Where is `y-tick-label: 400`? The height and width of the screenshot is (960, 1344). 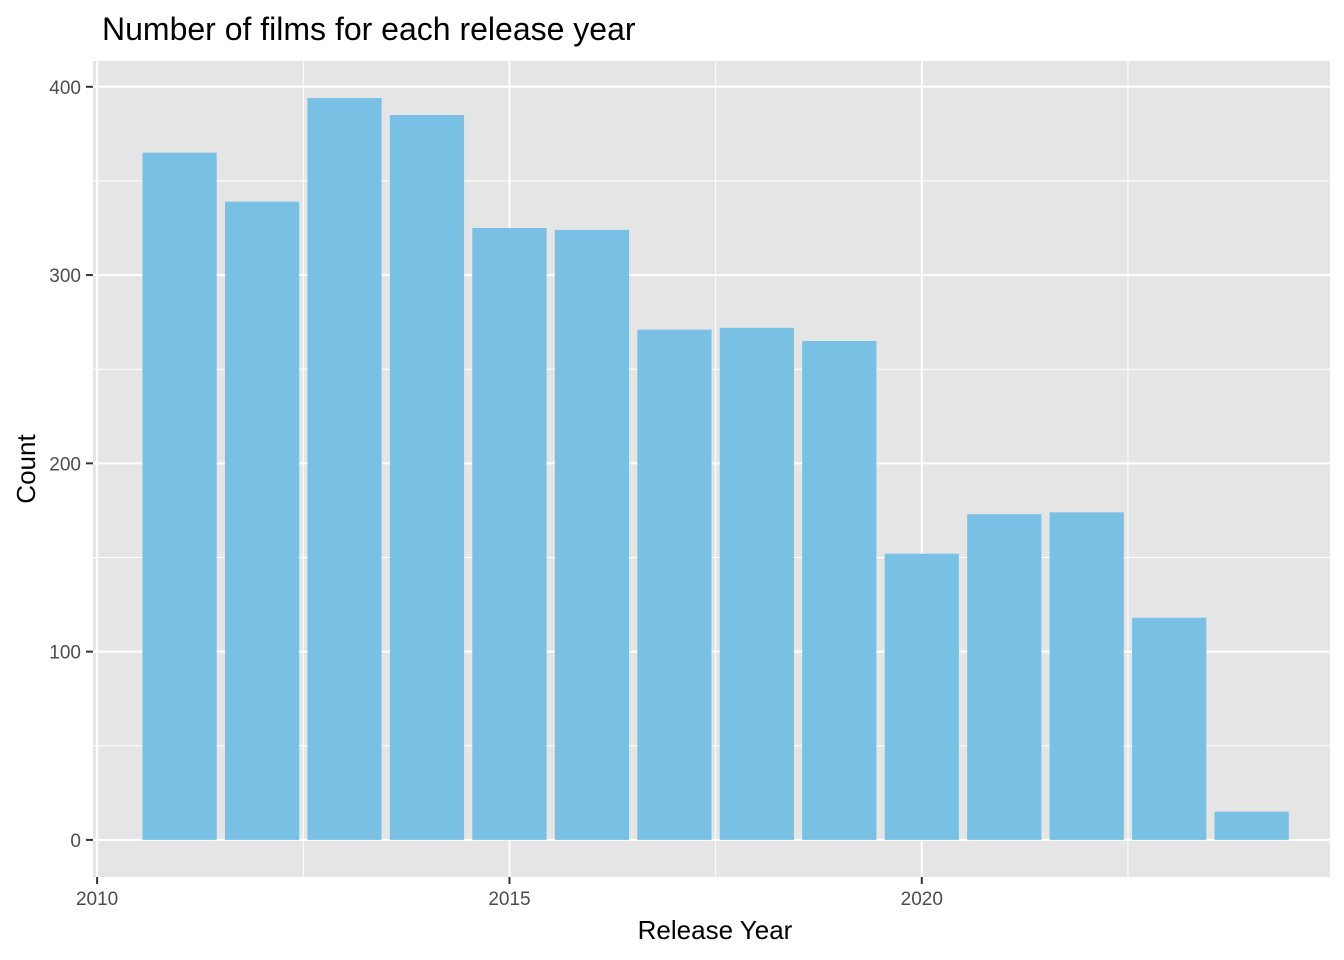
y-tick-label: 400 is located at coordinates (65, 88).